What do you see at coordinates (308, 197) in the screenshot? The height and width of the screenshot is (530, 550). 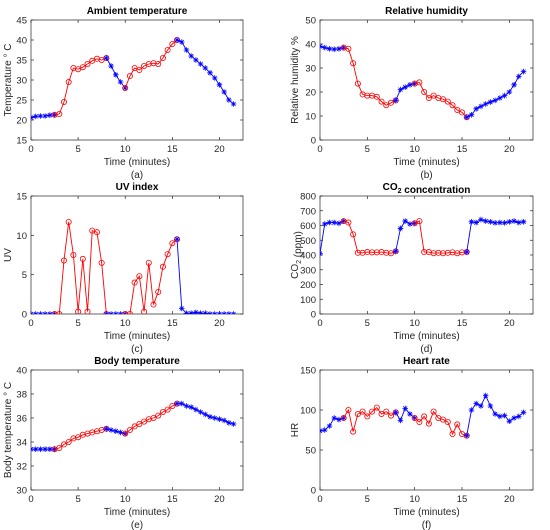 I see `y-tick-label: 800` at bounding box center [308, 197].